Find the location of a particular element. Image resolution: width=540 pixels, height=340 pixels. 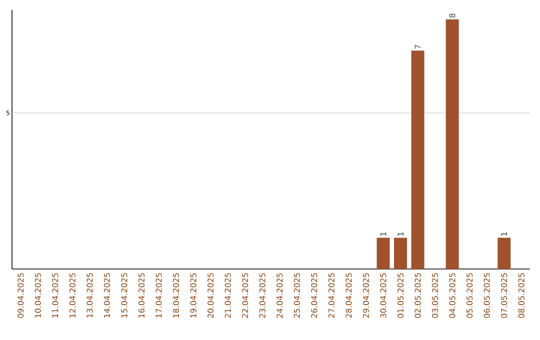

x-tick-label: 08.05.2025 is located at coordinates (521, 295).